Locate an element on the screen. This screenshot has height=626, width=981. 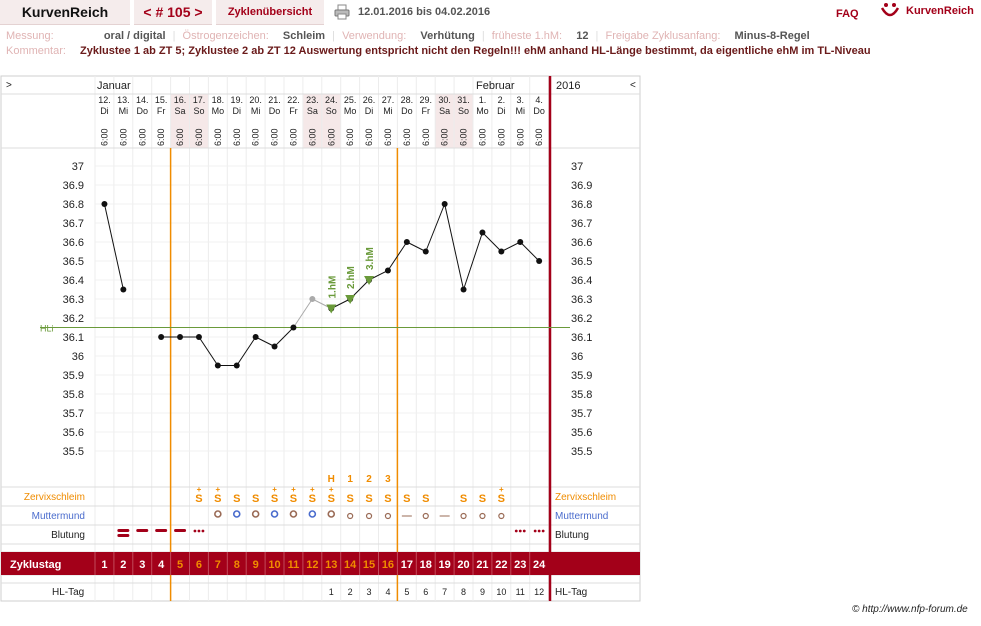
y-tick-label-right: 35.5 is located at coordinates (581, 452).